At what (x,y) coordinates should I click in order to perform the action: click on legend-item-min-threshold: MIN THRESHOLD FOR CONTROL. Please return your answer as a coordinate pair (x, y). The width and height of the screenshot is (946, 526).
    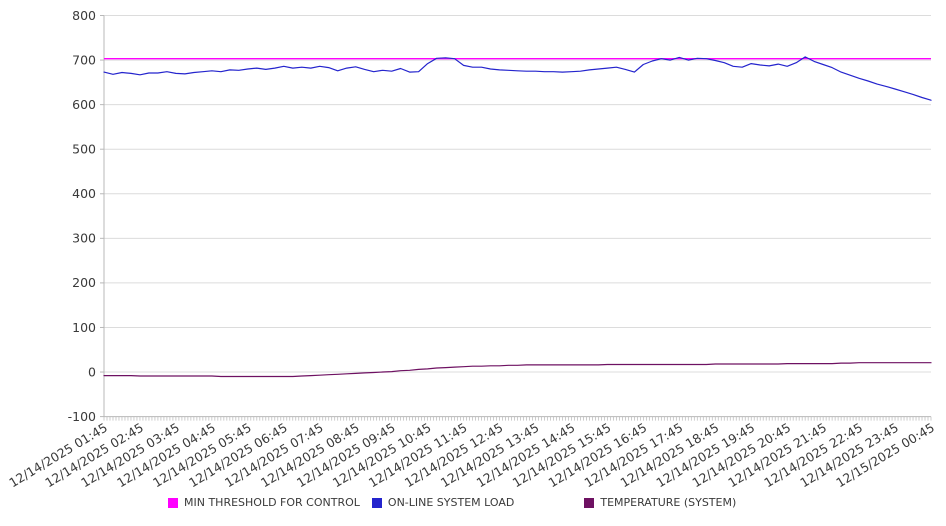
    Looking at the image, I should click on (264, 502).